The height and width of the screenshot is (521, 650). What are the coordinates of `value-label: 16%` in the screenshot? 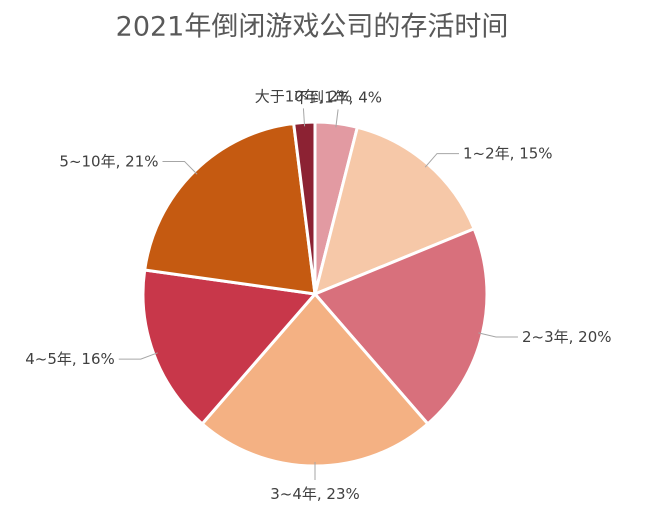 It's located at (97, 359).